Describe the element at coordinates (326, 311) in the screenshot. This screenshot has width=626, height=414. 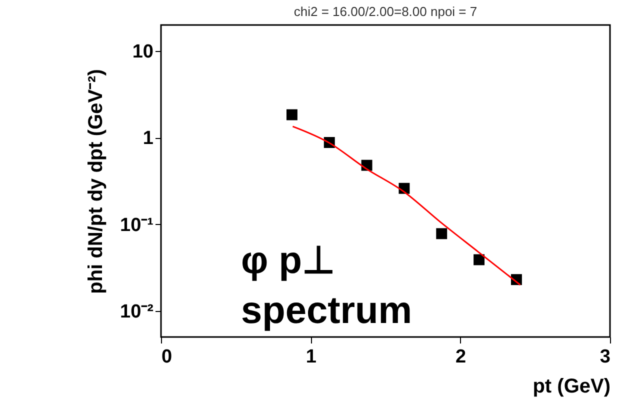
I see `annotation: spectrum` at that location.